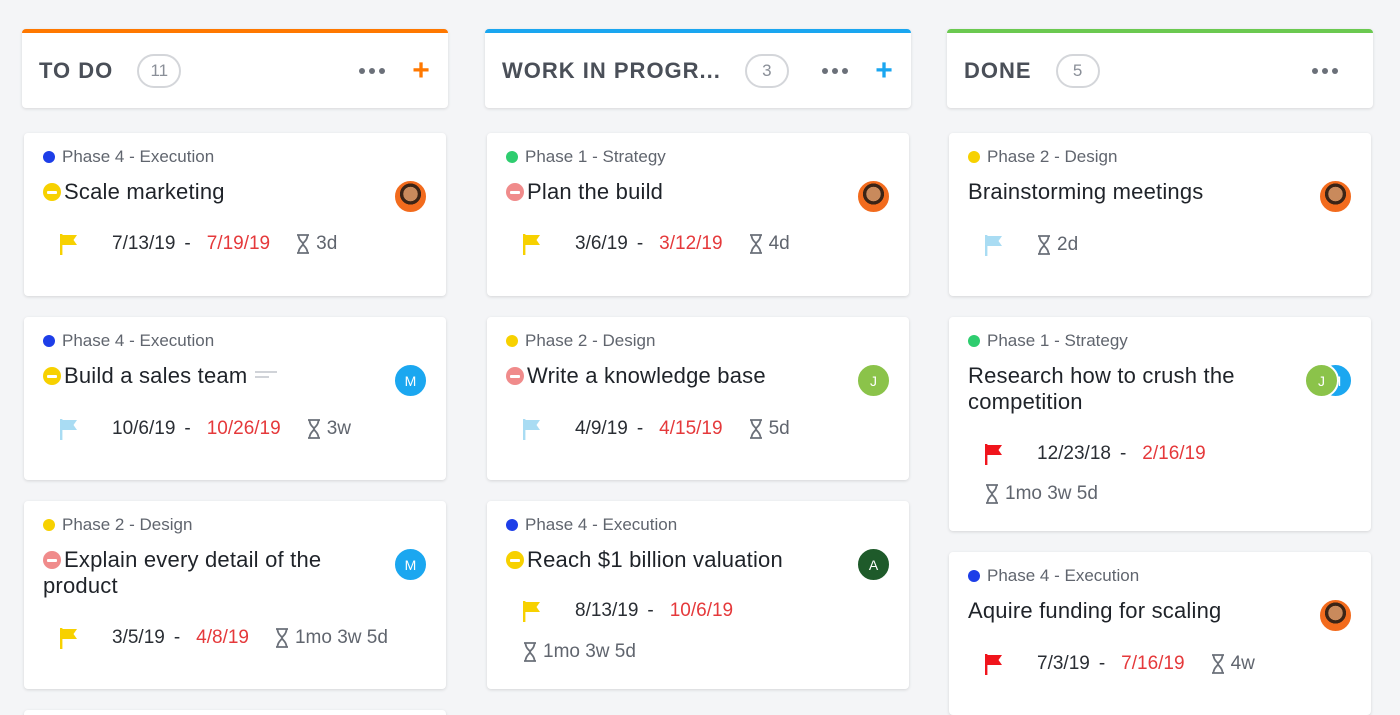 This screenshot has width=1400, height=715. Describe the element at coordinates (1068, 244) in the screenshot. I see `time-estimate: 2d` at that location.